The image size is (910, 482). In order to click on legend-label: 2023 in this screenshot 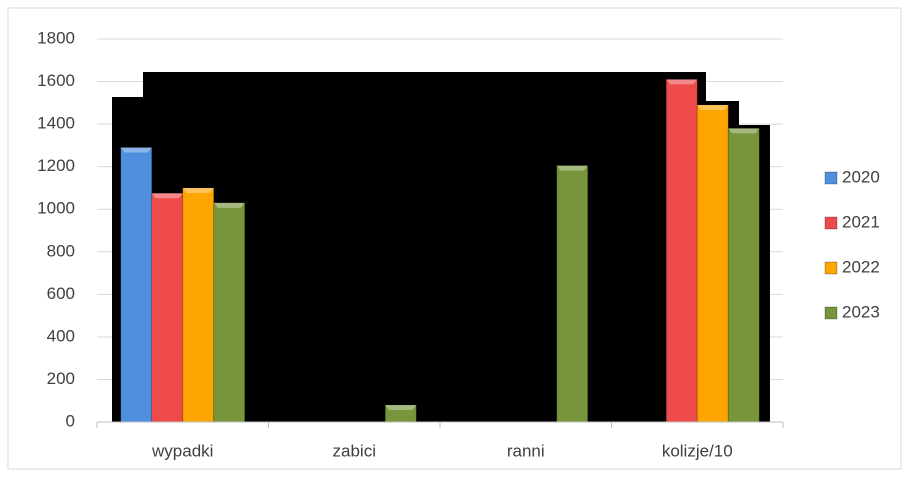, I will do `click(861, 311)`.